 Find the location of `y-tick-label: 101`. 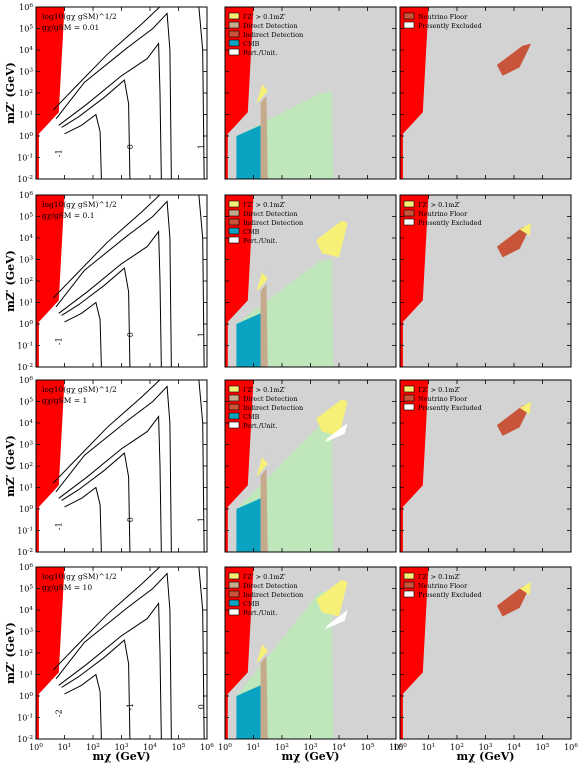

y-tick-label: 101 is located at coordinates (26, 115).